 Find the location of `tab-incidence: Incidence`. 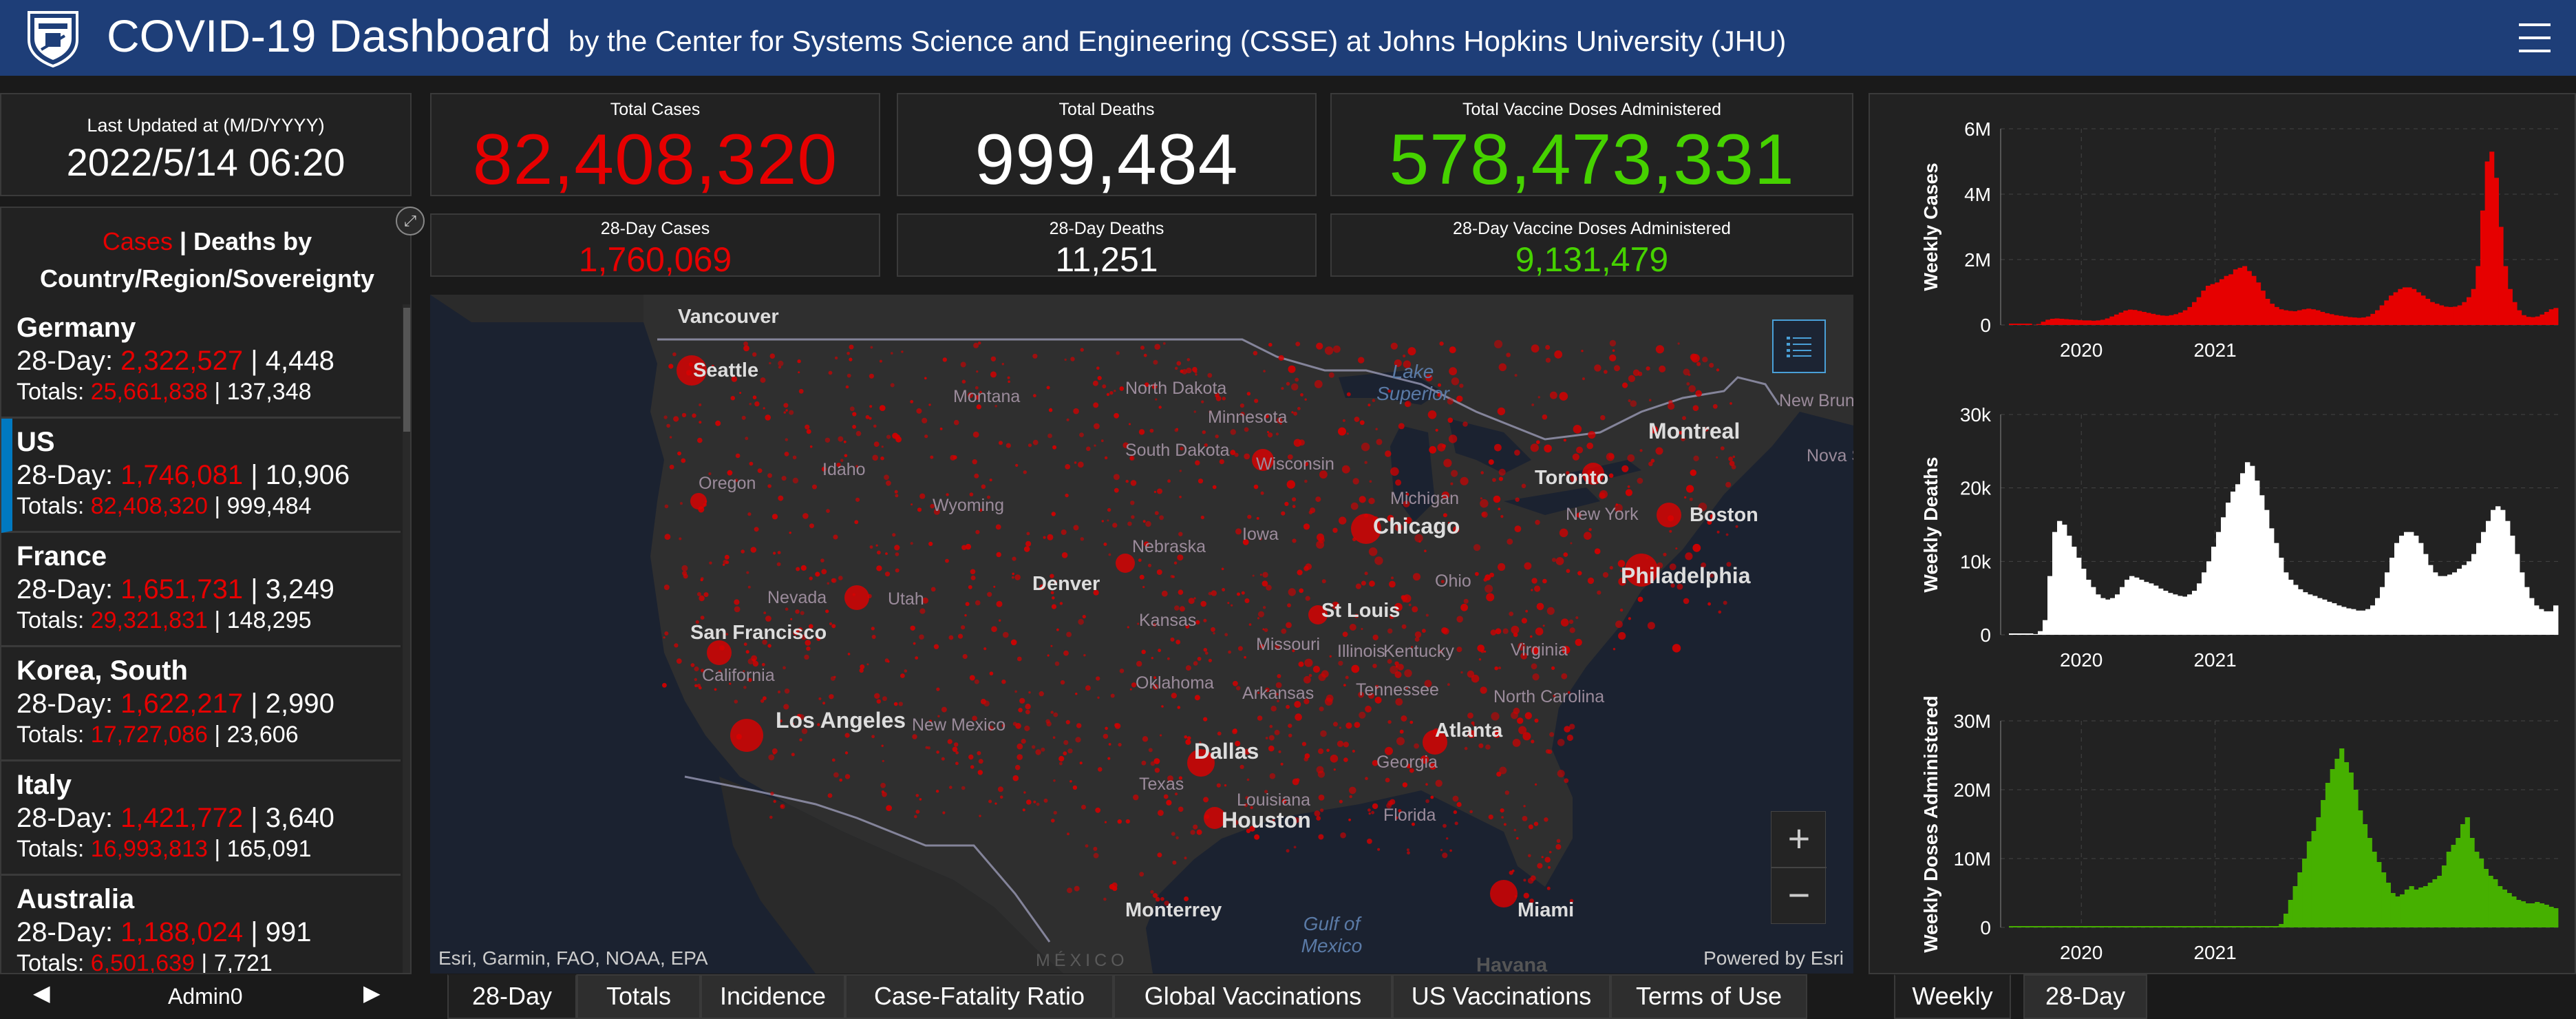

tab-incidence: Incidence is located at coordinates (773, 996).